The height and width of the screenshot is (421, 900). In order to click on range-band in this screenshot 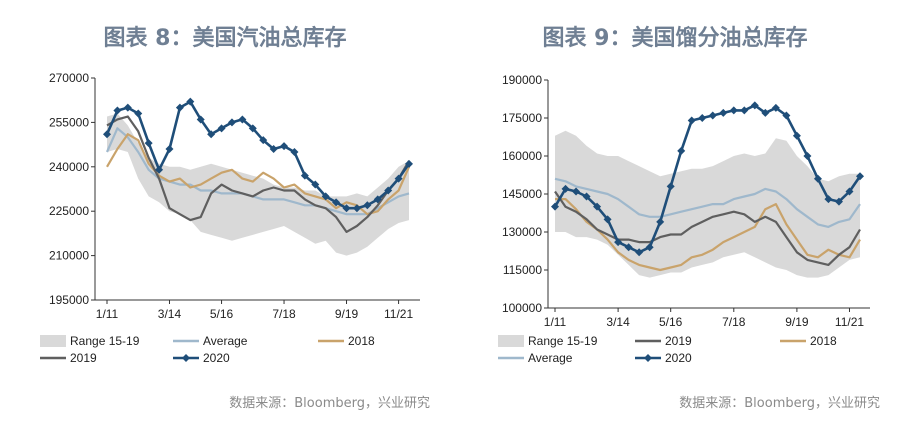, I will do `click(258, 184)`.